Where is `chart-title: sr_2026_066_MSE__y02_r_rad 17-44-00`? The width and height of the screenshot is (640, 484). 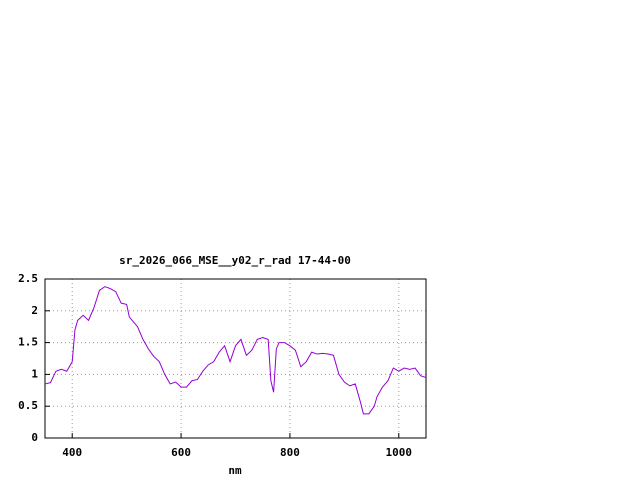
chart-title: sr_2026_066_MSE__y02_r_rad 17-44-00 is located at coordinates (235, 260).